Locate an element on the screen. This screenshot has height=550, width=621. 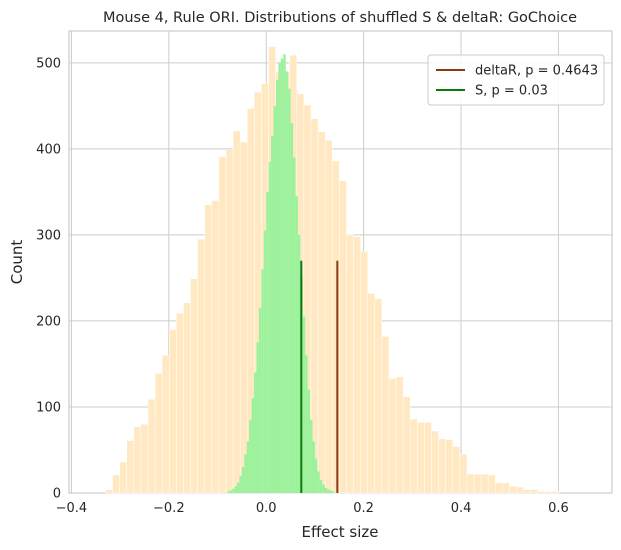
y-tick-label: 400 is located at coordinates (48, 149).